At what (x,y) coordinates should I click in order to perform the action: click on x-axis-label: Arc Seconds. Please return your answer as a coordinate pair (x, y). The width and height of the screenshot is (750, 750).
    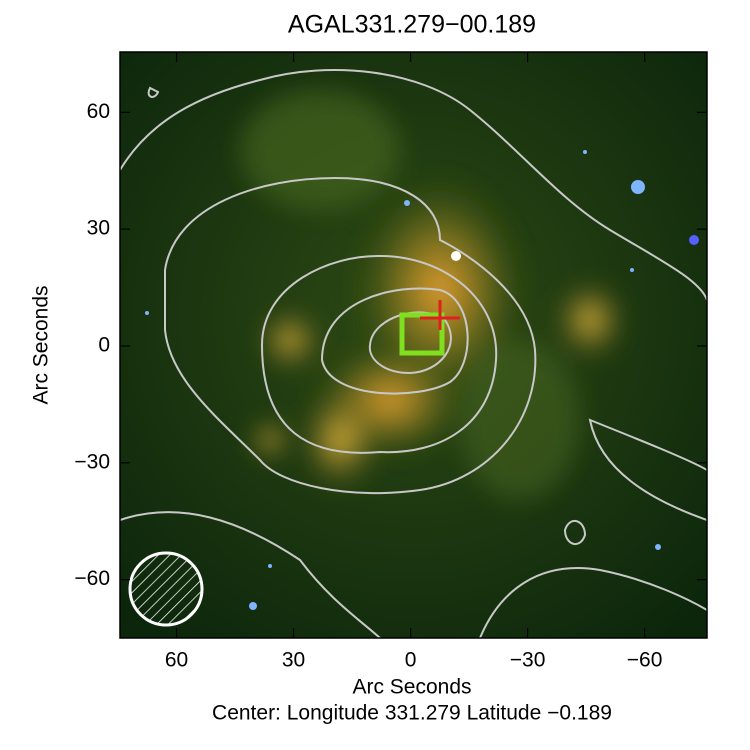
    Looking at the image, I should click on (411, 687).